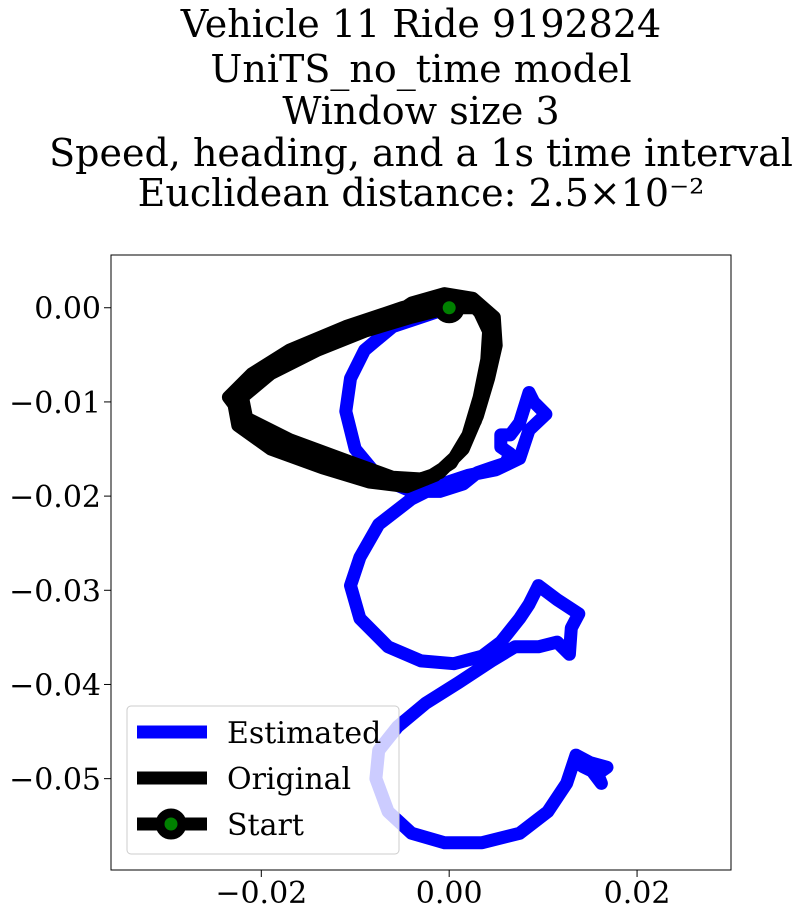  I want to click on legend-start-marker, so click(171, 824).